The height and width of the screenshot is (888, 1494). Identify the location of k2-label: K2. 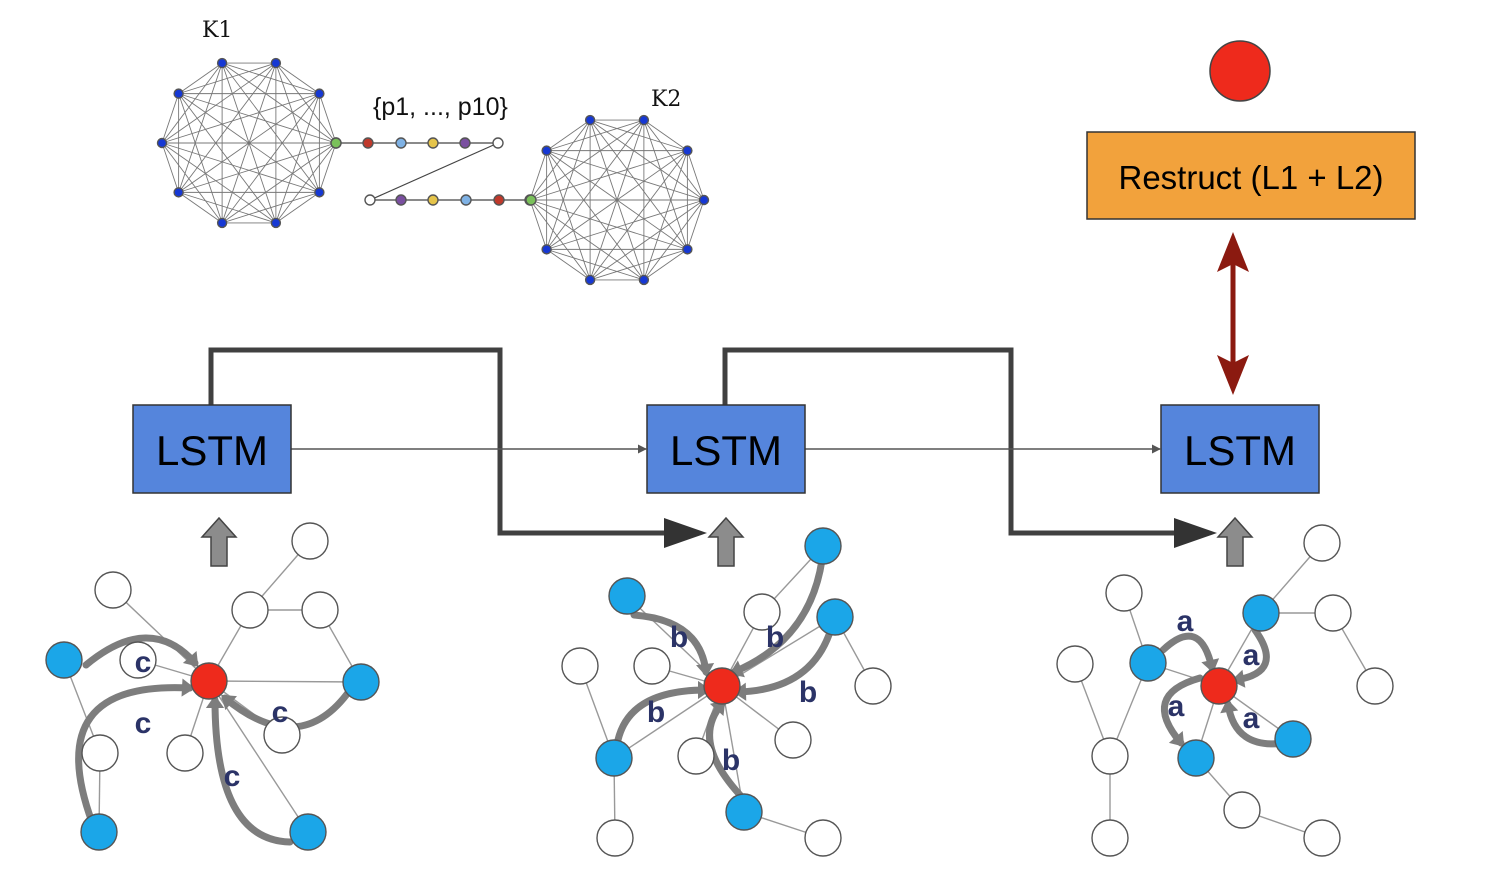
(666, 99).